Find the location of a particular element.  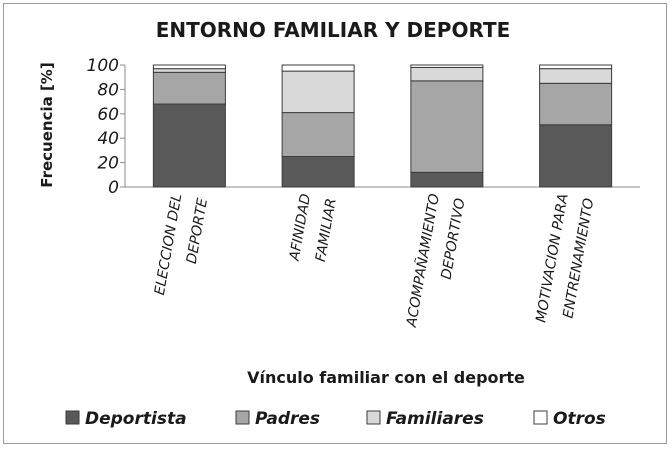

y-tick-label: 100 is located at coordinates (103, 66).